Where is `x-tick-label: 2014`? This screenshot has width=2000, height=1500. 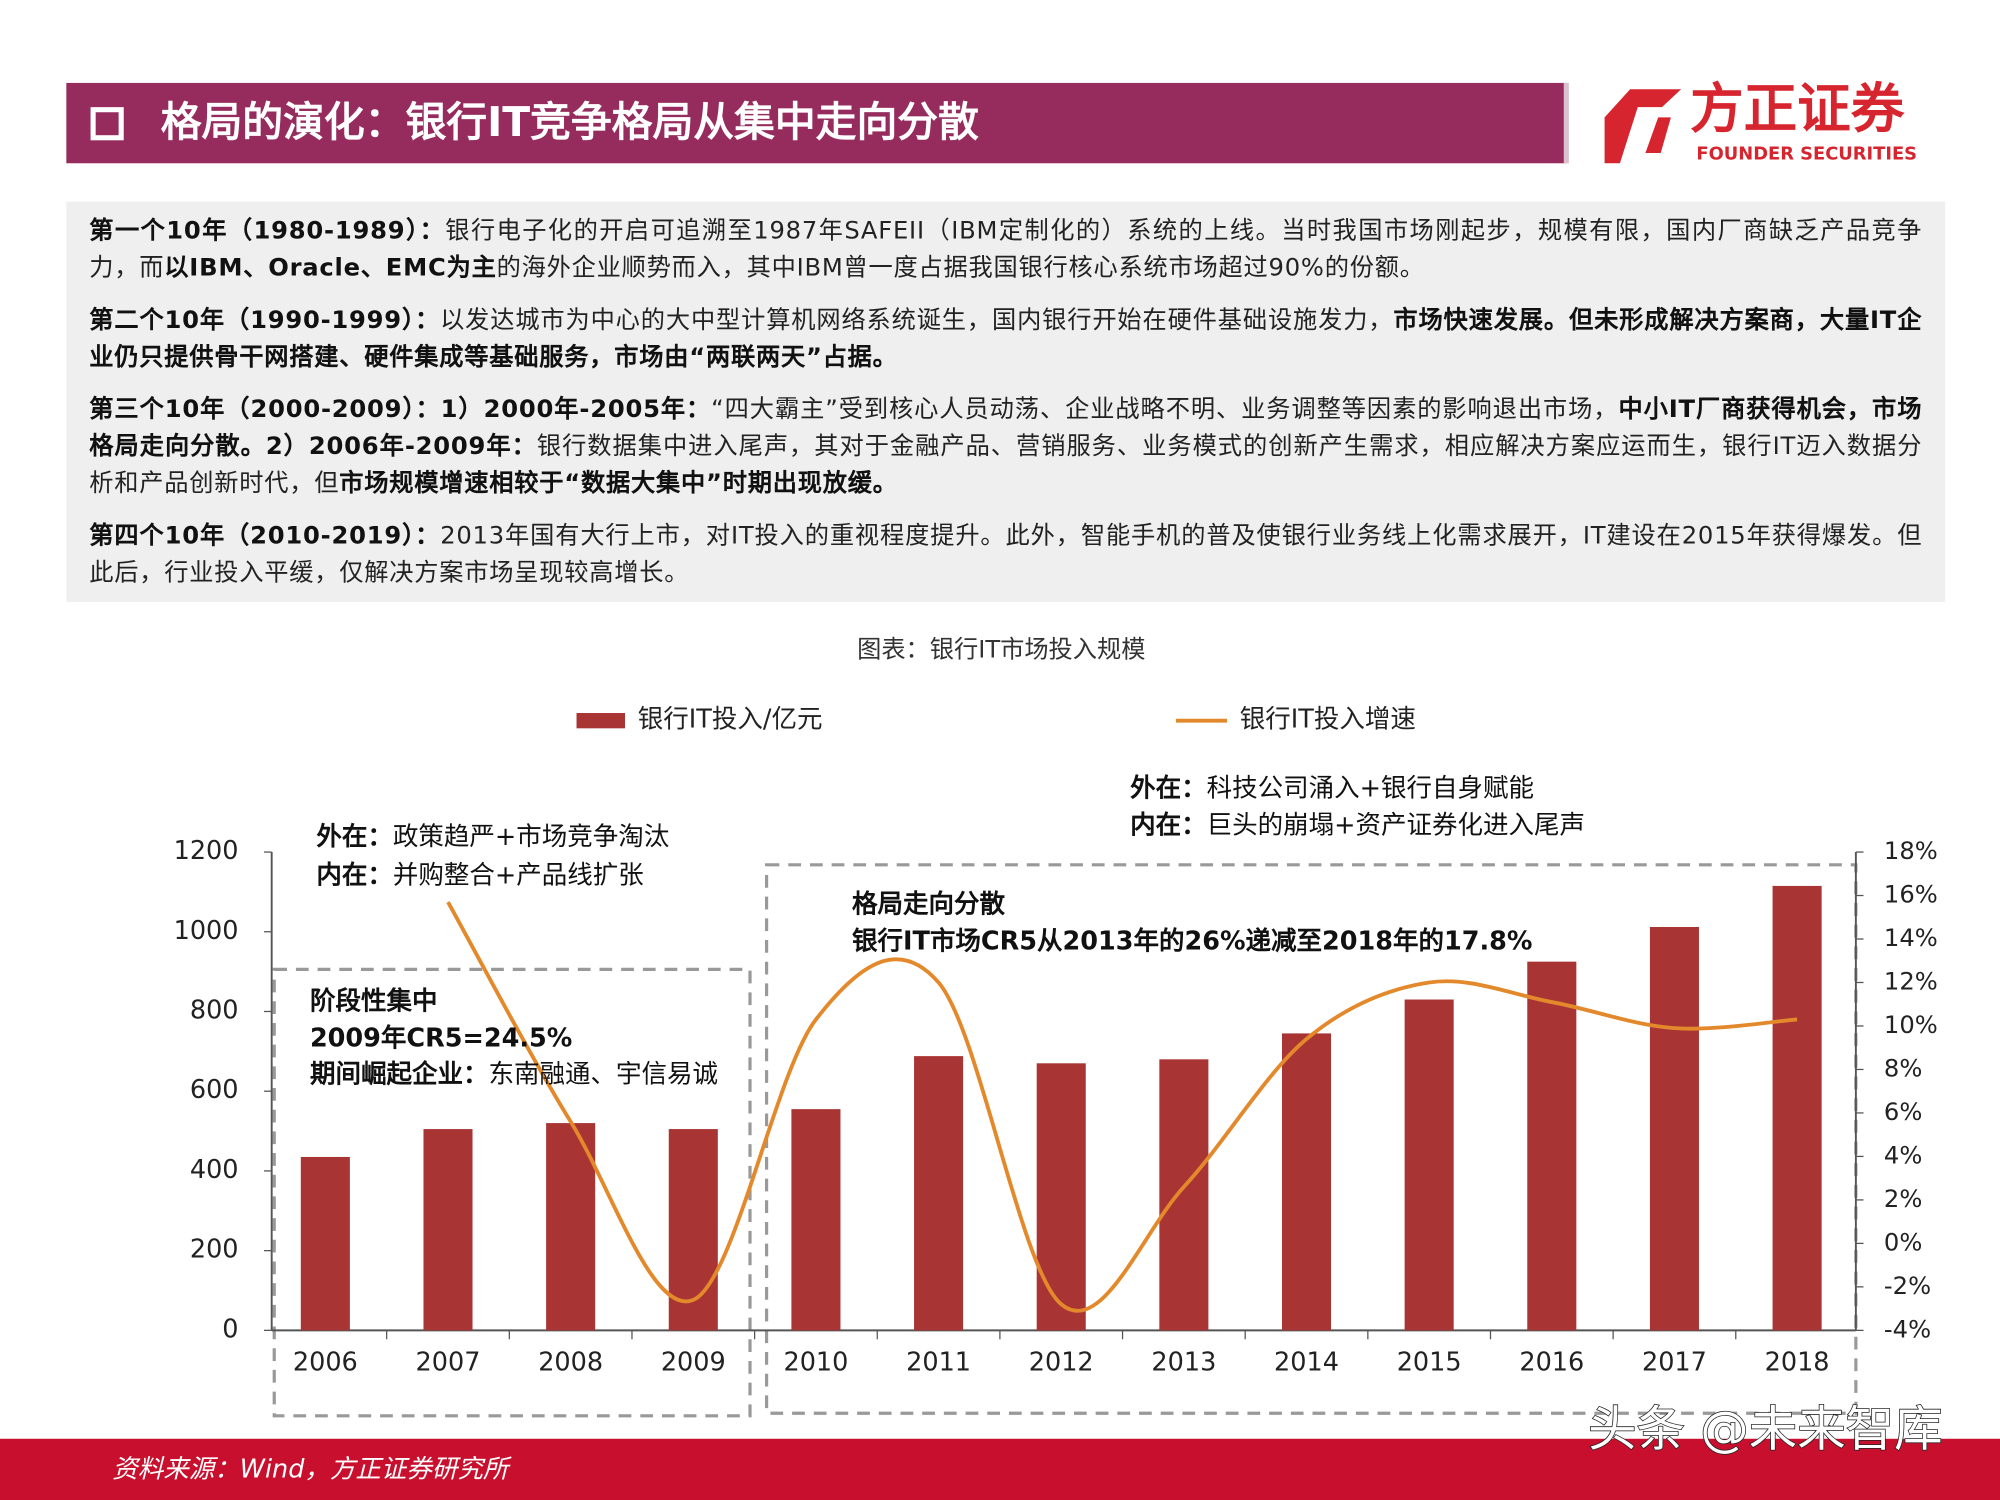 x-tick-label: 2014 is located at coordinates (1306, 1363).